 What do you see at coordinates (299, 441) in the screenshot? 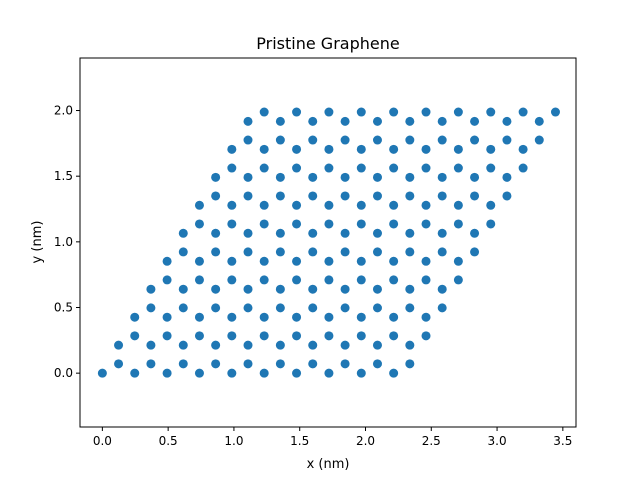
I see `x-tick-label: 1.5` at bounding box center [299, 441].